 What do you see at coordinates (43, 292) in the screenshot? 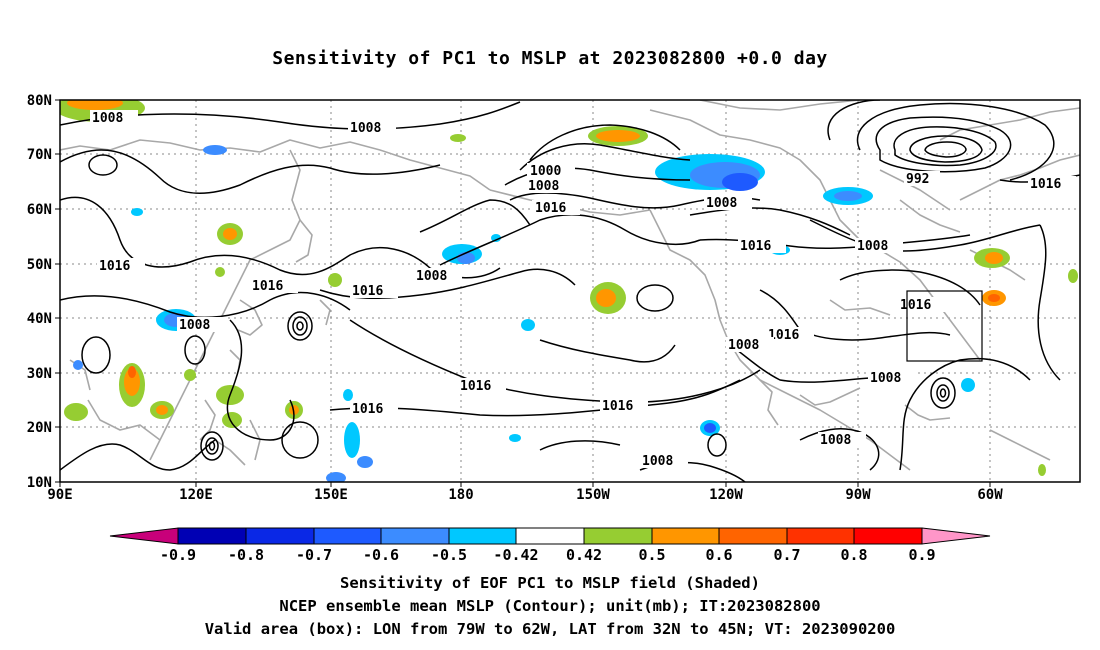
I see `lat-axis: 80N 70N 60N 50N 40N 30N 20N 10N` at bounding box center [43, 292].